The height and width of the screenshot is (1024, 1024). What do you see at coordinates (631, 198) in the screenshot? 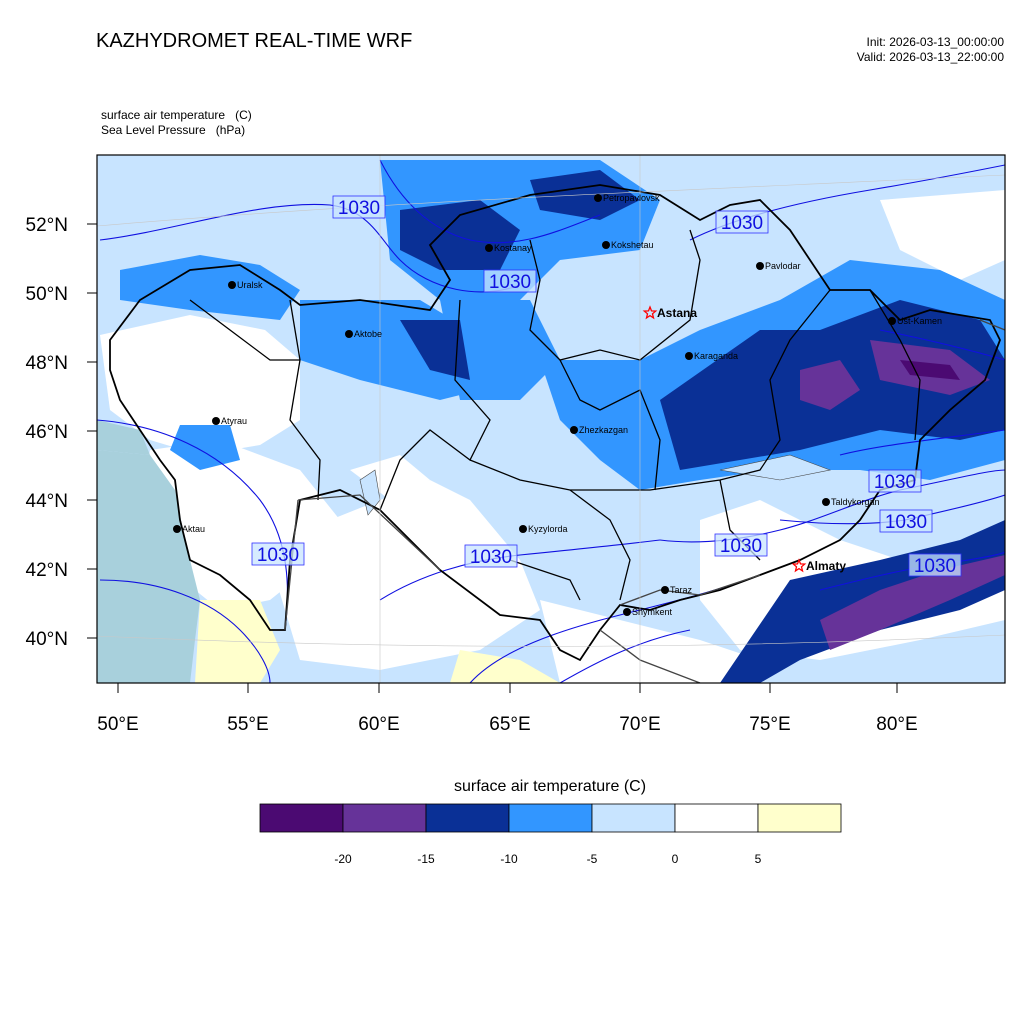
I see `city-label: Petropavlovsk` at bounding box center [631, 198].